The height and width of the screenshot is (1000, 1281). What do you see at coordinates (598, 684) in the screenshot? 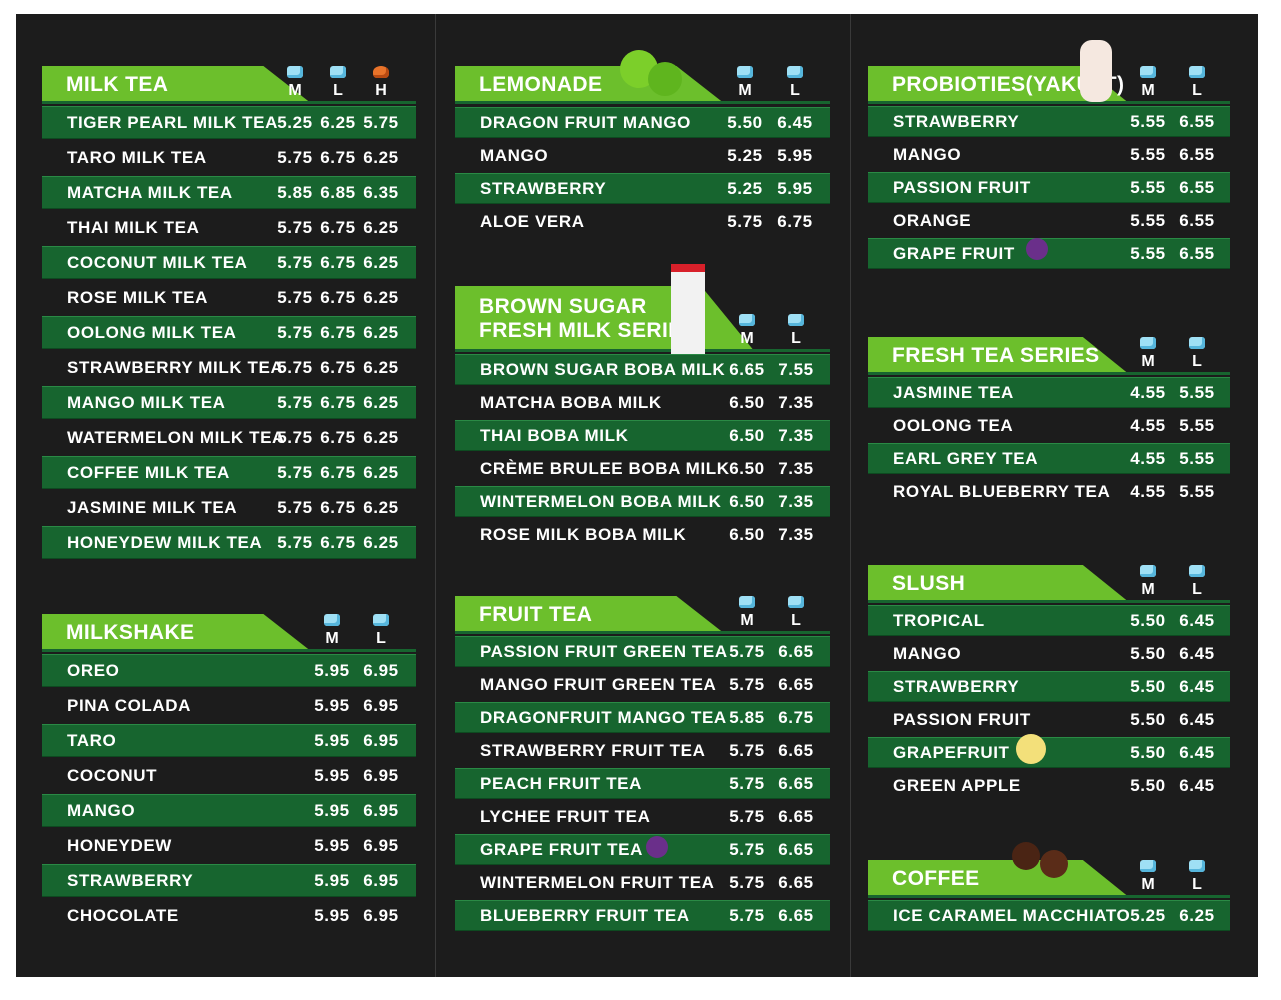
I see `item-name: MANGO FRUIT GREEN TEA` at bounding box center [598, 684].